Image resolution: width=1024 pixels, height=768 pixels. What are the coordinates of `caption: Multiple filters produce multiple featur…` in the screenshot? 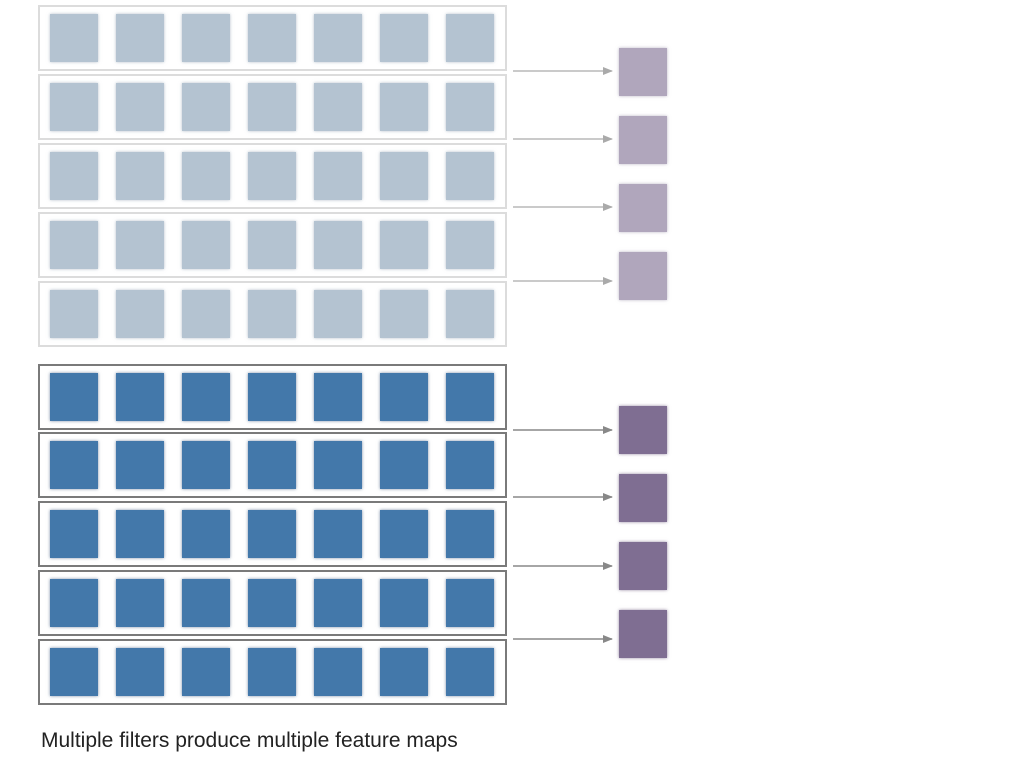 It's located at (249, 740).